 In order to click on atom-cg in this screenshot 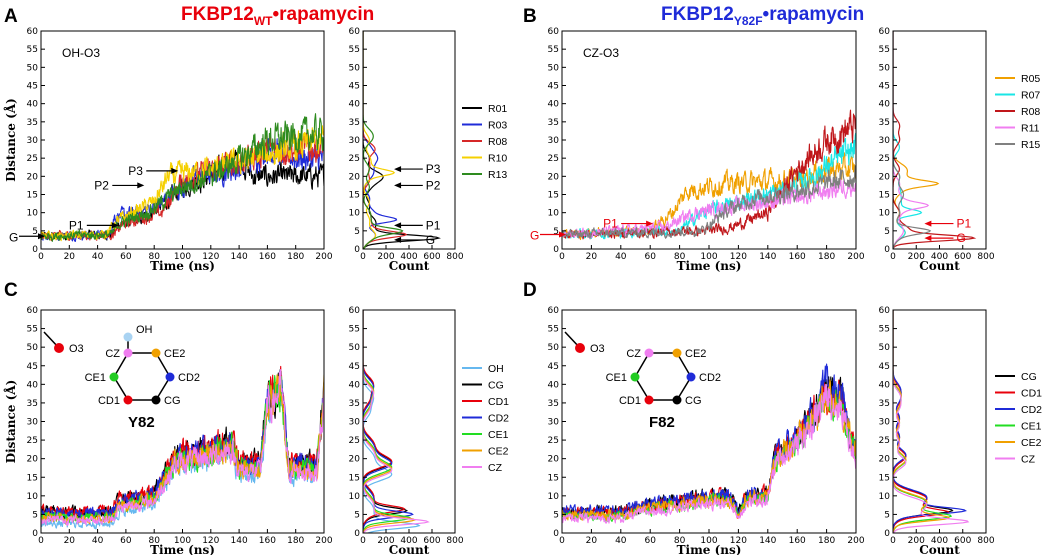, I will do `click(156, 400)`.